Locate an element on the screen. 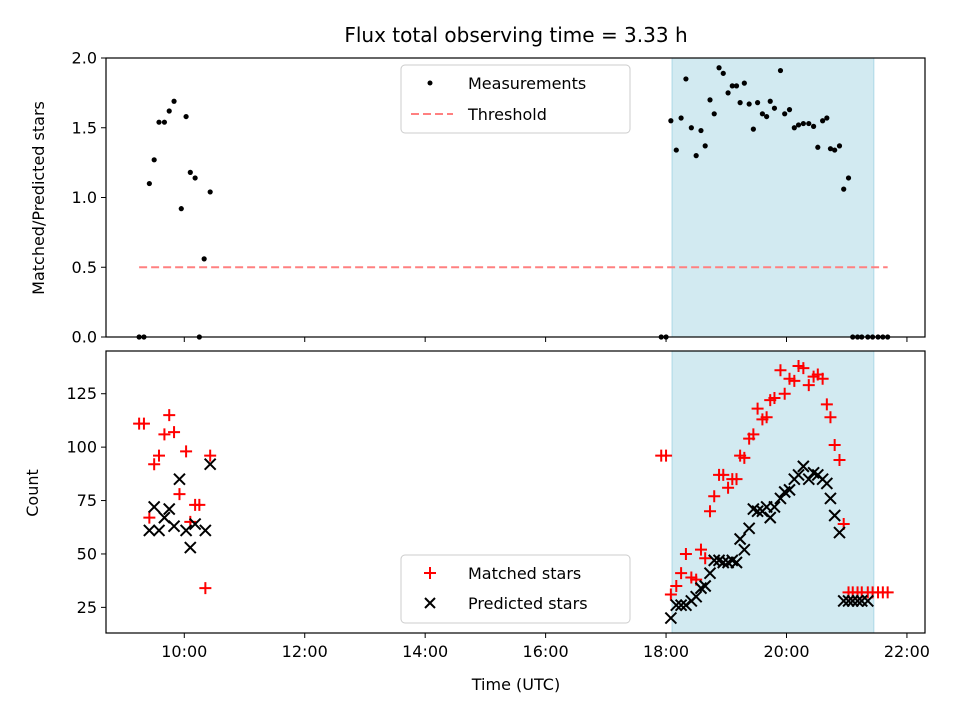 The height and width of the screenshot is (720, 960). legend-label-measurements: Measurements is located at coordinates (527, 83).